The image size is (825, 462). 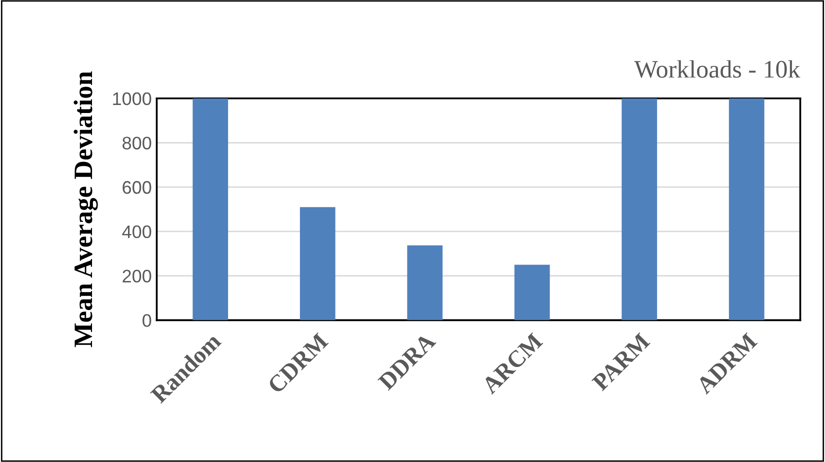 I want to click on y-tick-label: 200, so click(x=137, y=276).